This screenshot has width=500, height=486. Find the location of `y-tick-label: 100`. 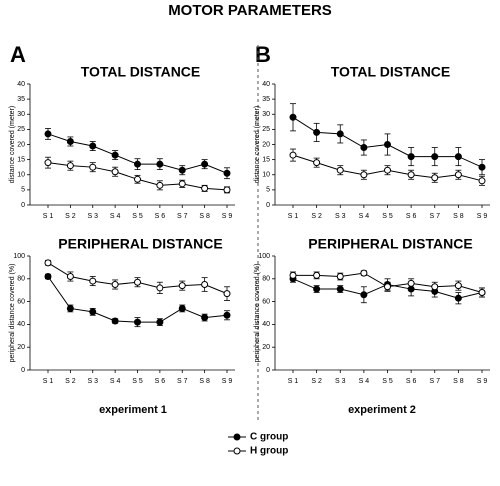

y-tick-label: 100 is located at coordinates (264, 256).